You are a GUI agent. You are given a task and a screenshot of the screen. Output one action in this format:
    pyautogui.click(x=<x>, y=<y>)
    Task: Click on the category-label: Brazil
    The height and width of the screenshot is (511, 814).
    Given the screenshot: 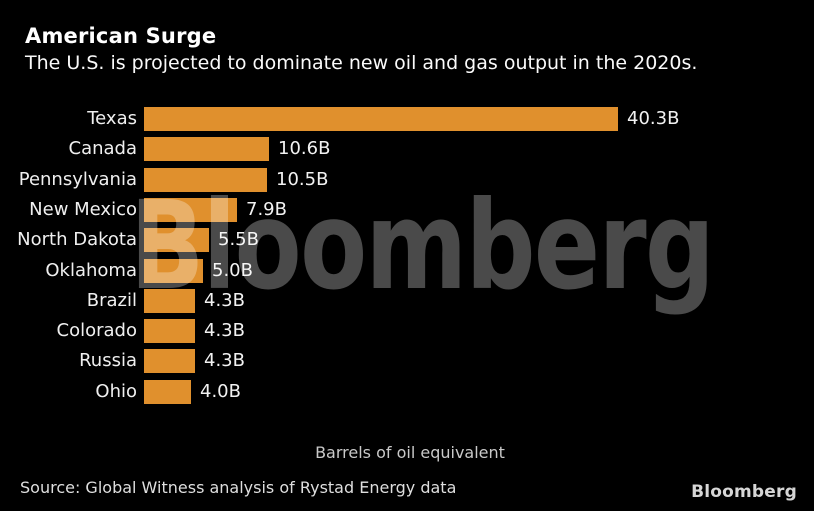 What is the action you would take?
    pyautogui.click(x=111, y=300)
    